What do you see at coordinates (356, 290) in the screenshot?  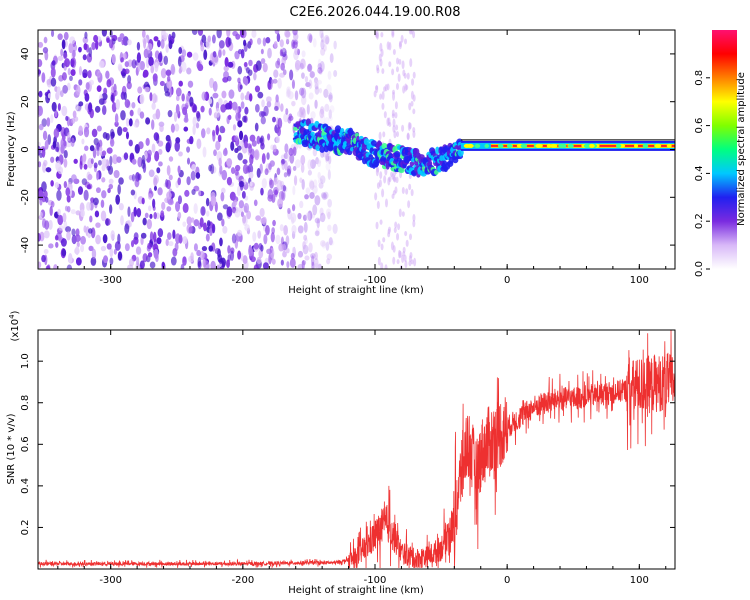 I see `spectrogram-x-label: Height of straight line (km)` at bounding box center [356, 290].